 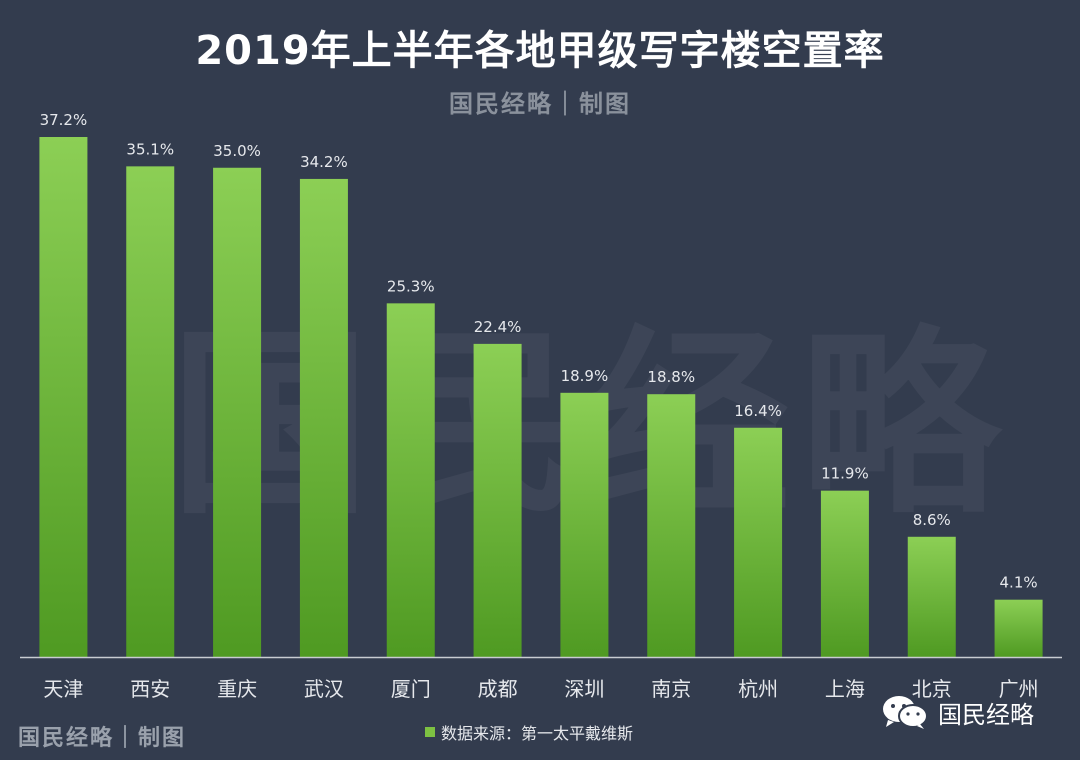 What do you see at coordinates (671, 377) in the screenshot?
I see `data-label: 18.8%` at bounding box center [671, 377].